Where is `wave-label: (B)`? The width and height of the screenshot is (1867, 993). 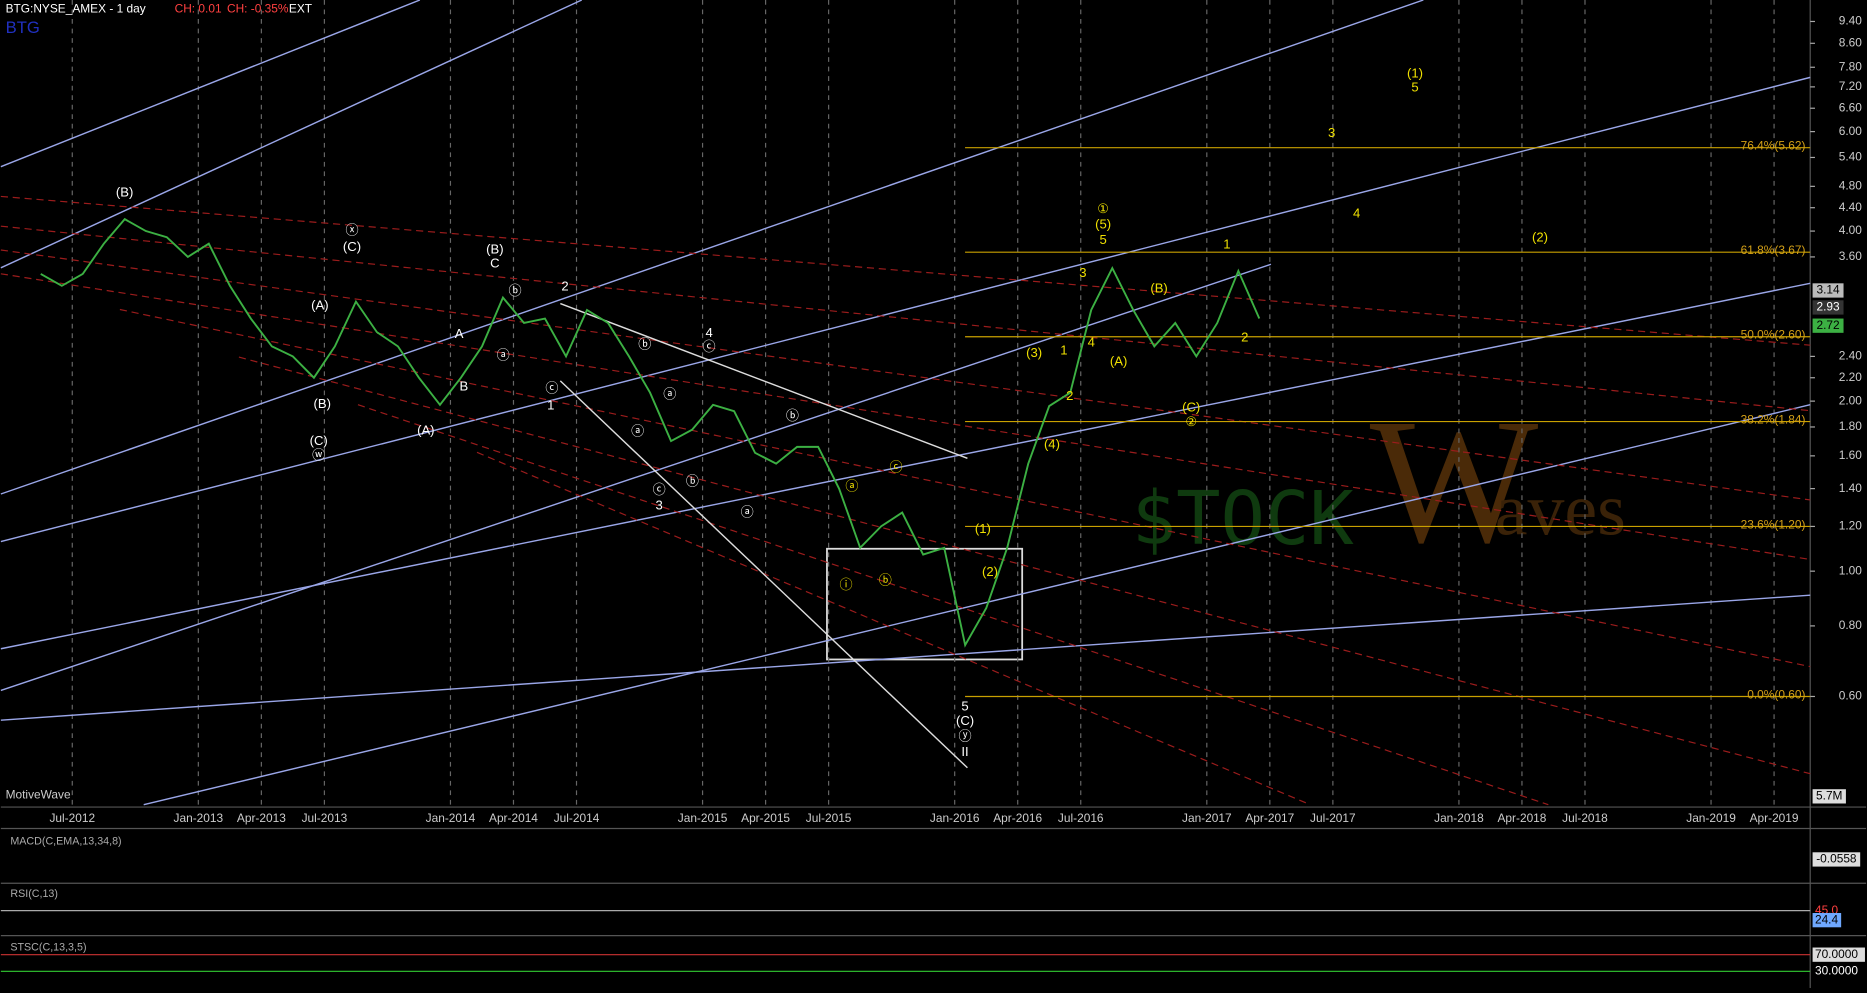
wave-label: (B) is located at coordinates (124, 191).